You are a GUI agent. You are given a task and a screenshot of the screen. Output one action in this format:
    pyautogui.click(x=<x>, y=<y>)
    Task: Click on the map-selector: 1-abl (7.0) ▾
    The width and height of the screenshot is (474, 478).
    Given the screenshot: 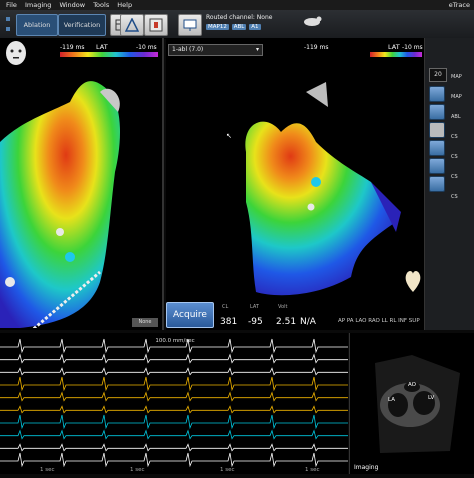 What is the action you would take?
    pyautogui.click(x=215, y=50)
    